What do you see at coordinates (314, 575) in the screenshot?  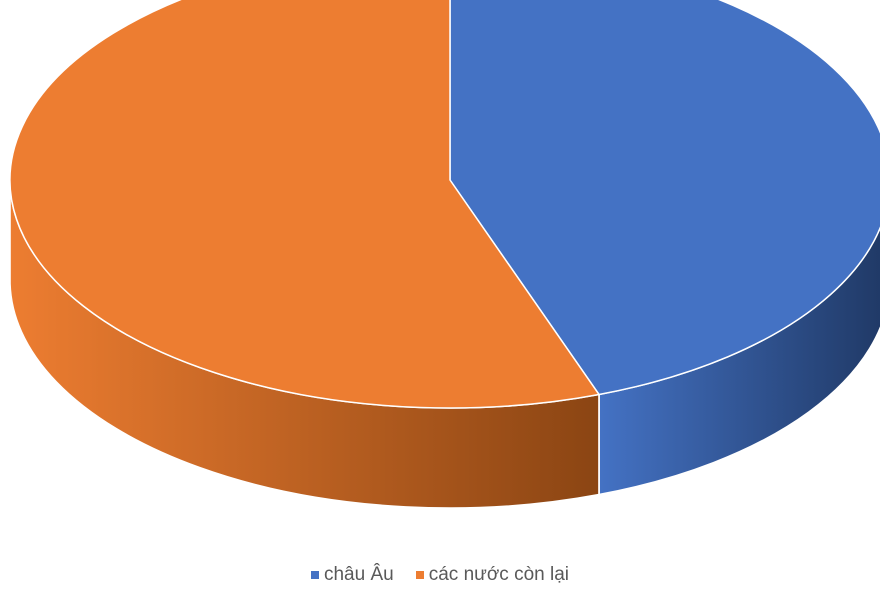 I see `legend-swatch-chau-au` at bounding box center [314, 575].